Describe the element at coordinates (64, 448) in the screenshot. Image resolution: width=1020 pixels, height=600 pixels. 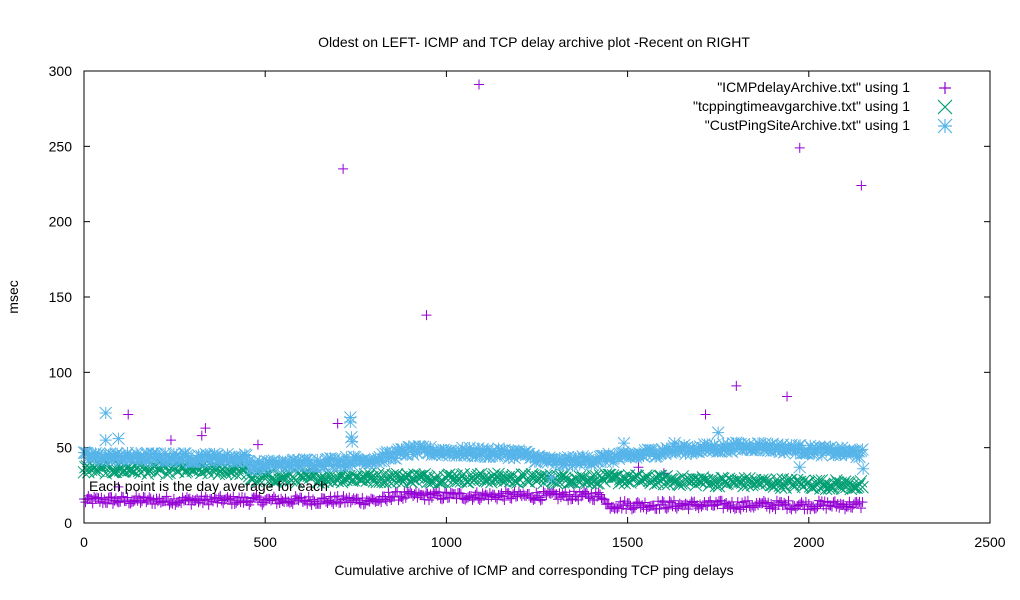
I see `y-tick-label: 50` at that location.